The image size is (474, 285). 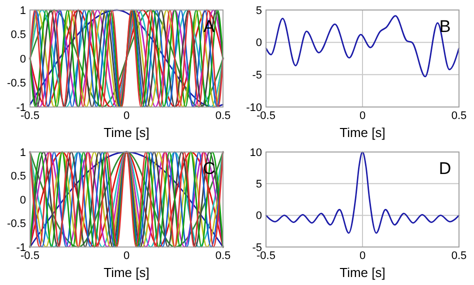 What do you see at coordinates (254, 108) in the screenshot?
I see `y-tick-label: -10` at bounding box center [254, 108].